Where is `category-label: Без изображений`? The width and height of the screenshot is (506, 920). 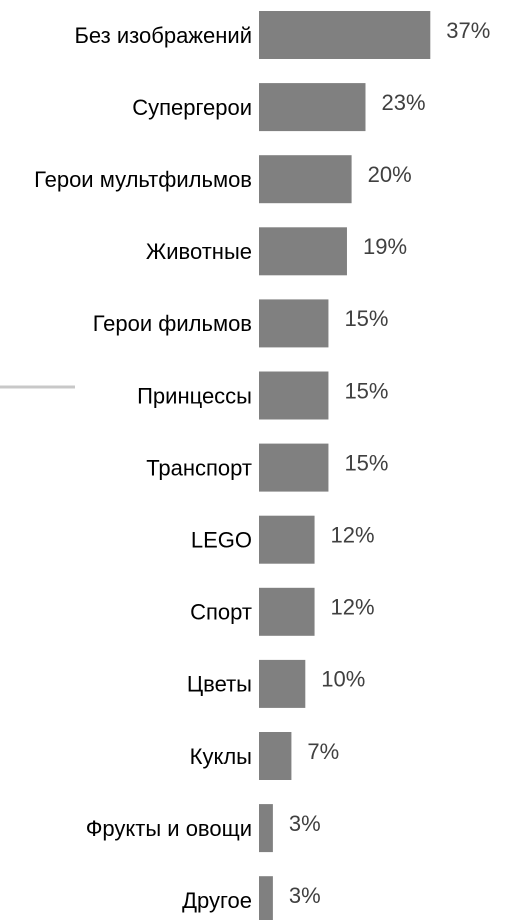 category-label: Без изображений is located at coordinates (163, 35).